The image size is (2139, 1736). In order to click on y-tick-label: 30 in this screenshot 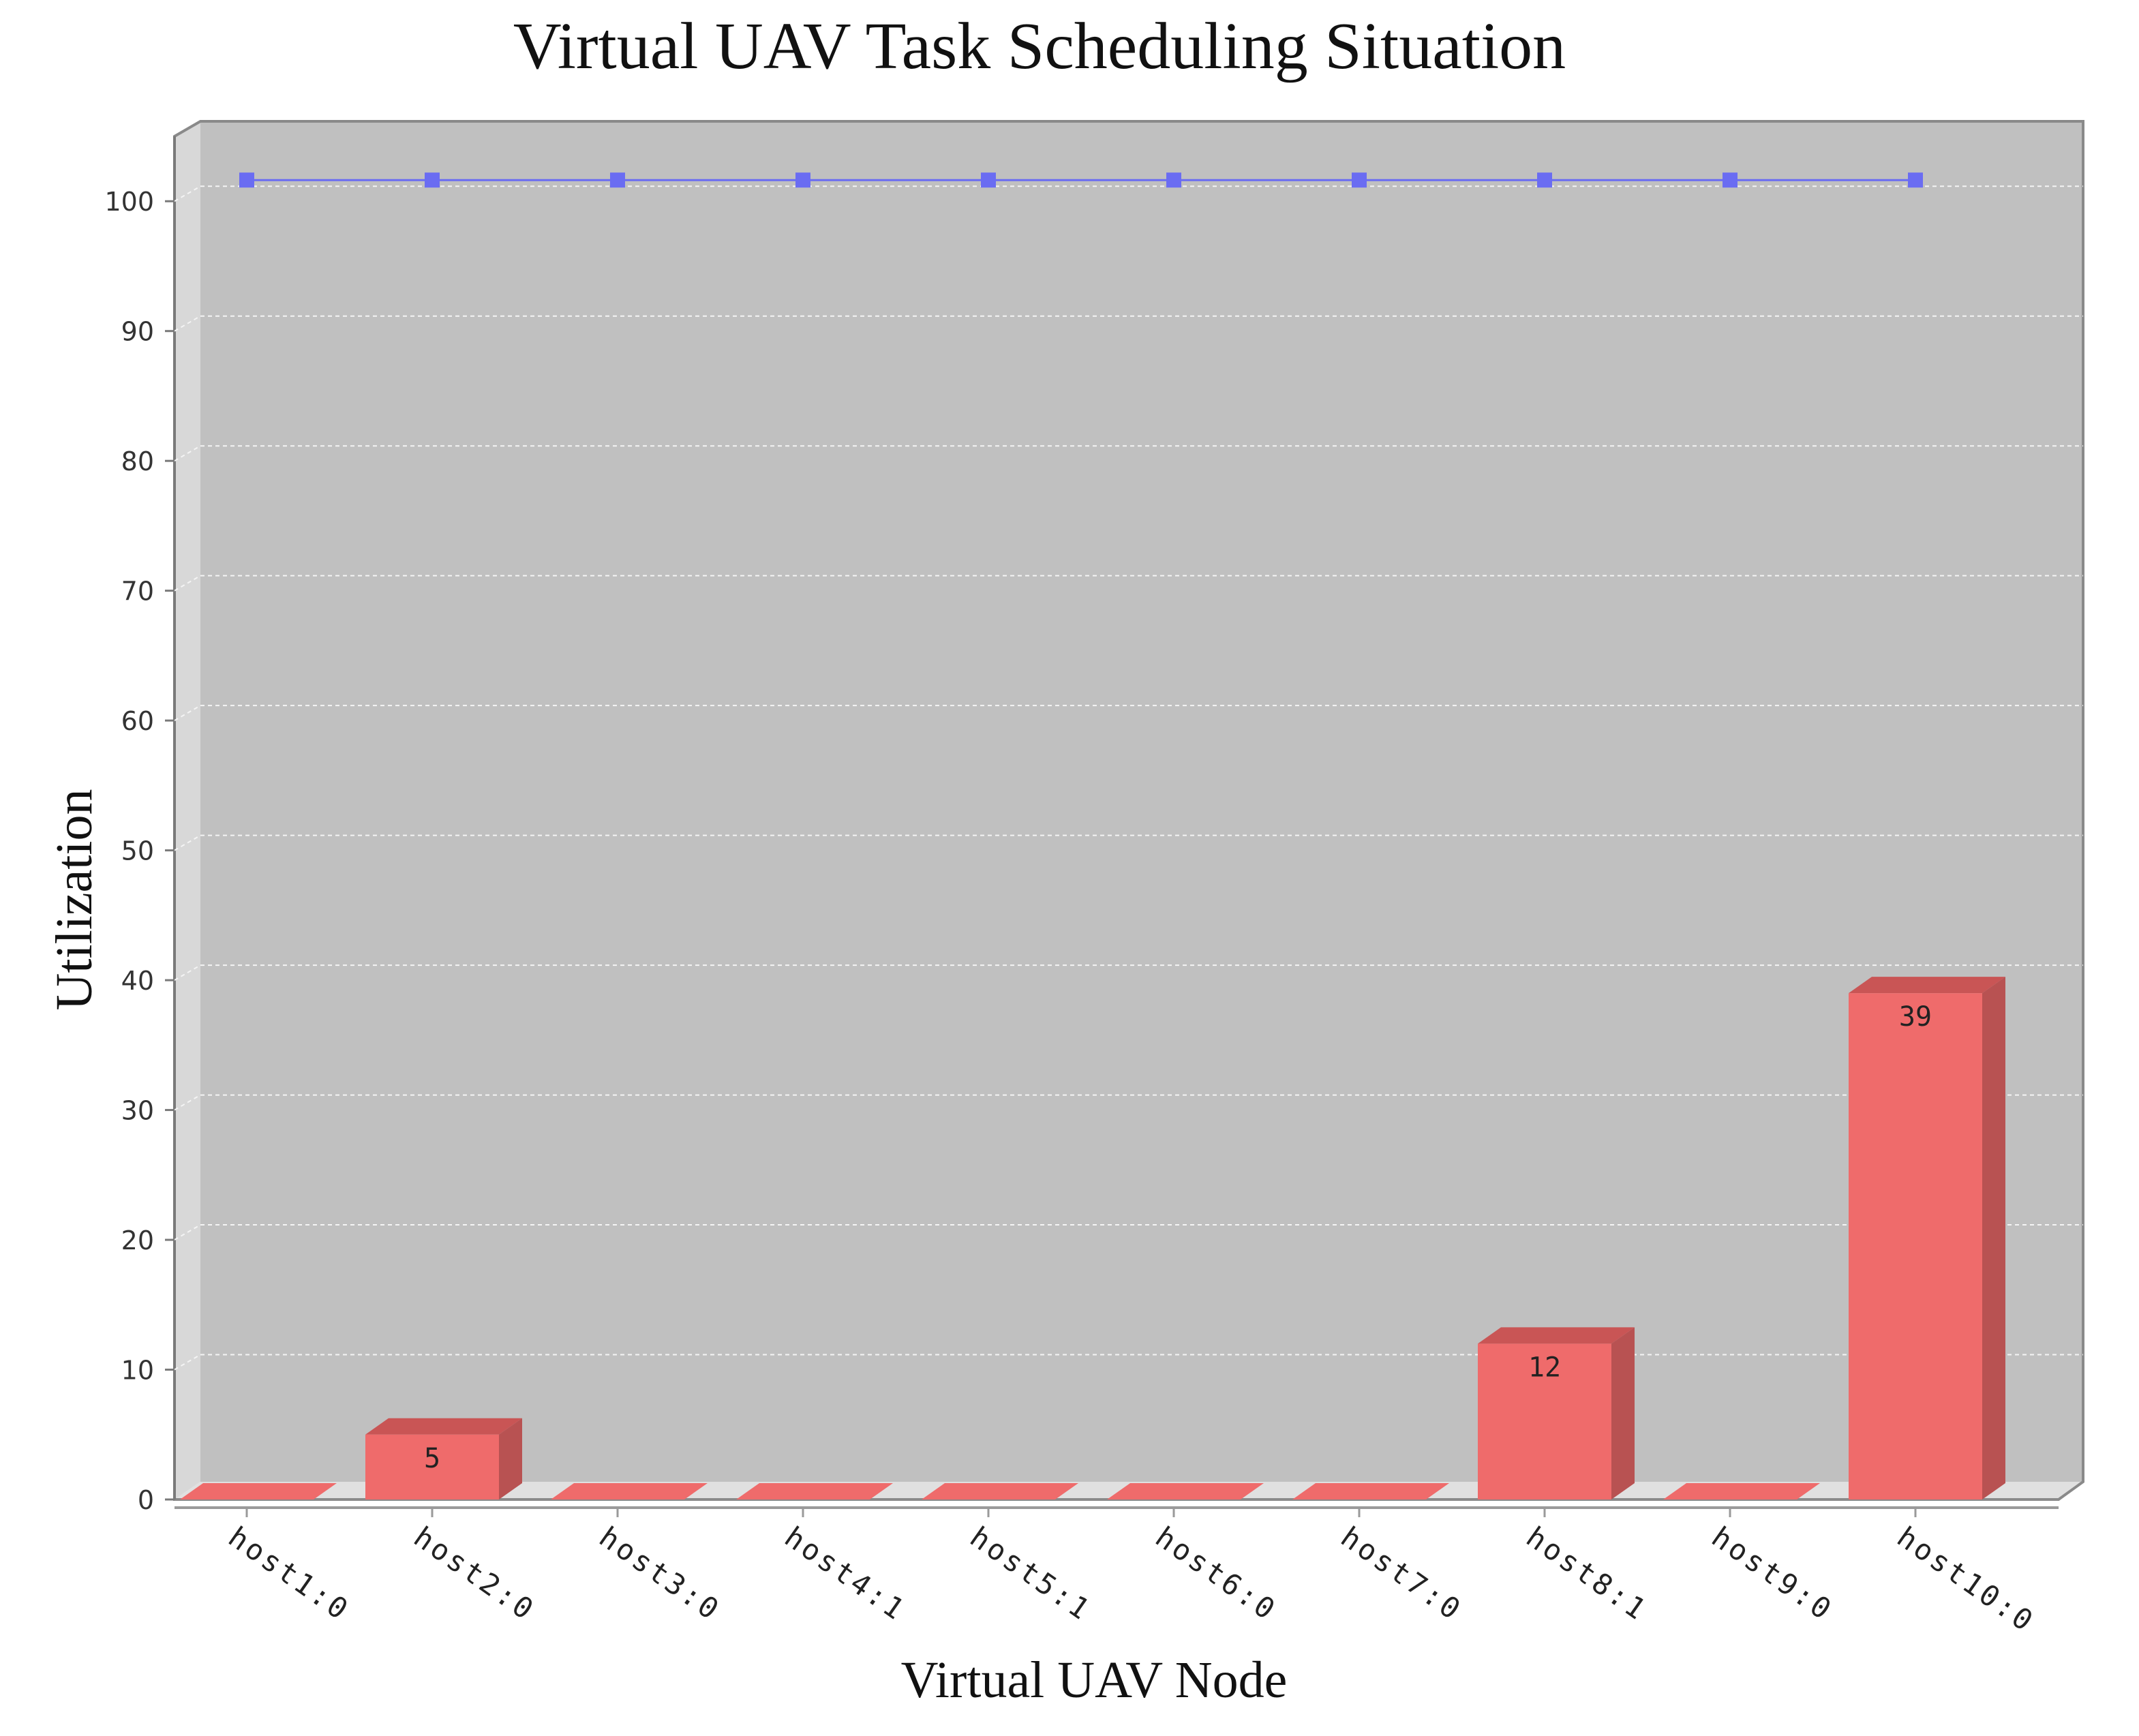, I will do `click(137, 1111)`.